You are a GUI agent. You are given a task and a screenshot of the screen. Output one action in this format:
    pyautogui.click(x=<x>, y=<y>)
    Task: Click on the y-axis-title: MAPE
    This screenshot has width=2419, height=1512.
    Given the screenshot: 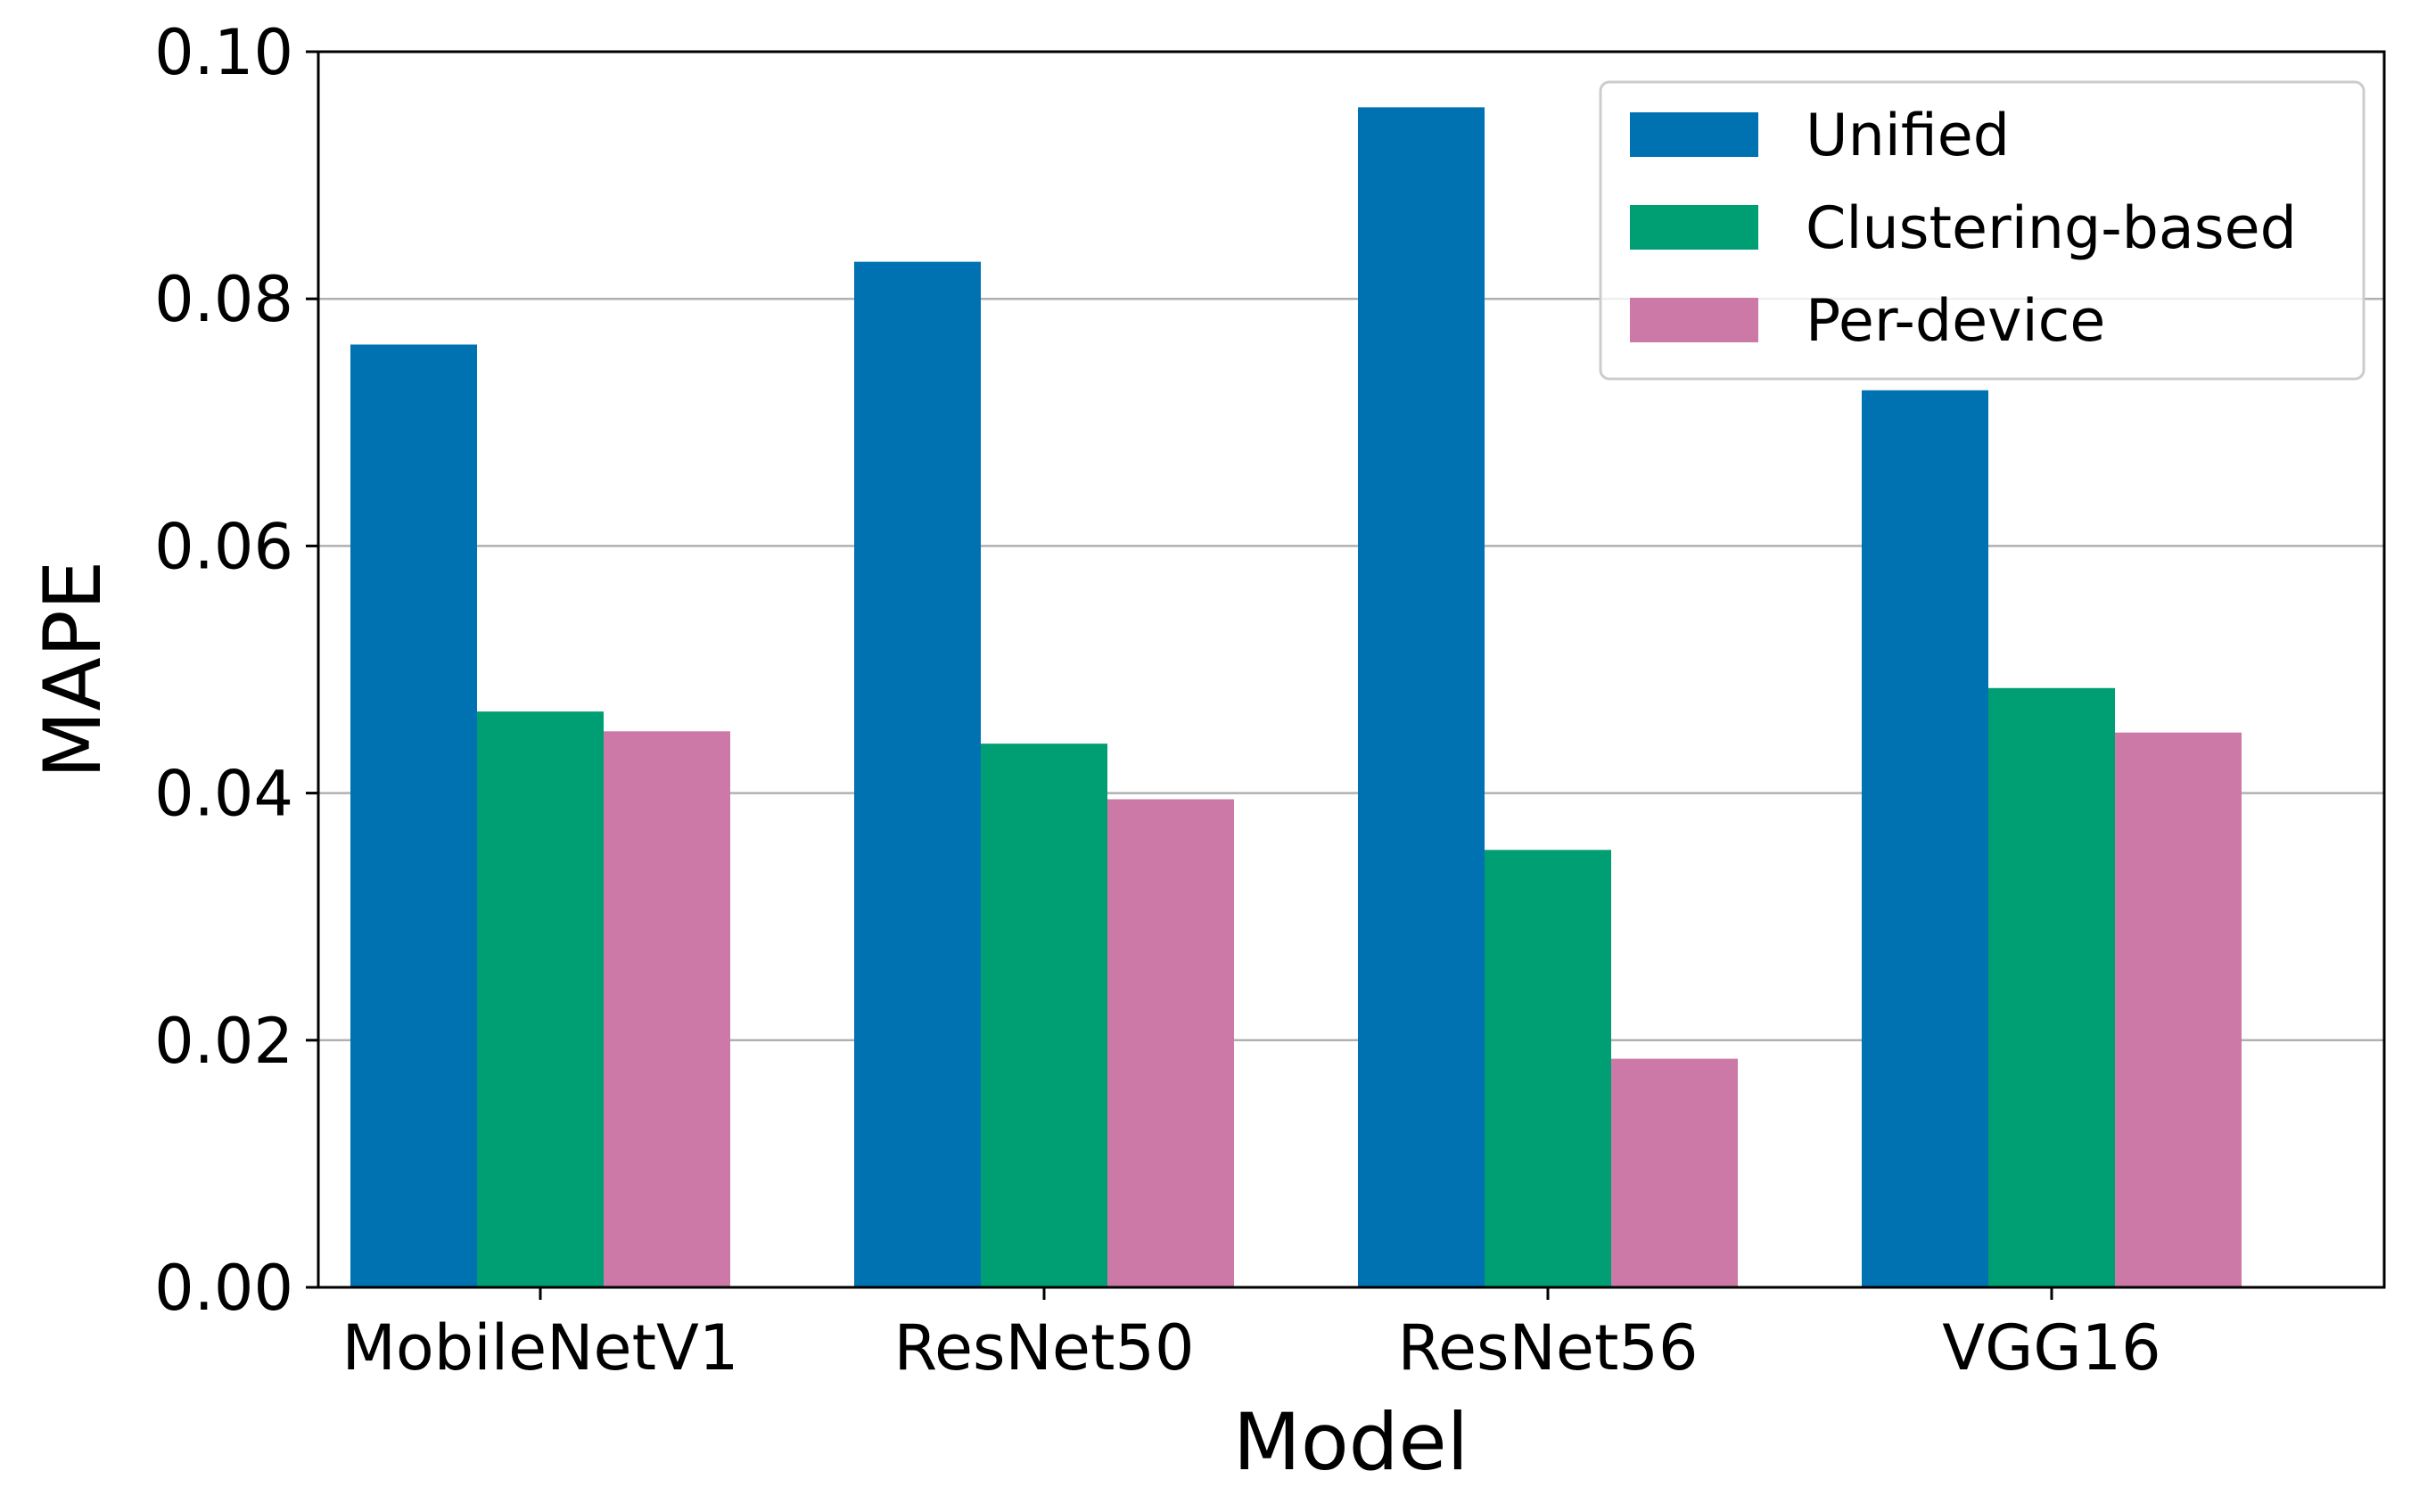 What is the action you would take?
    pyautogui.click(x=73, y=670)
    